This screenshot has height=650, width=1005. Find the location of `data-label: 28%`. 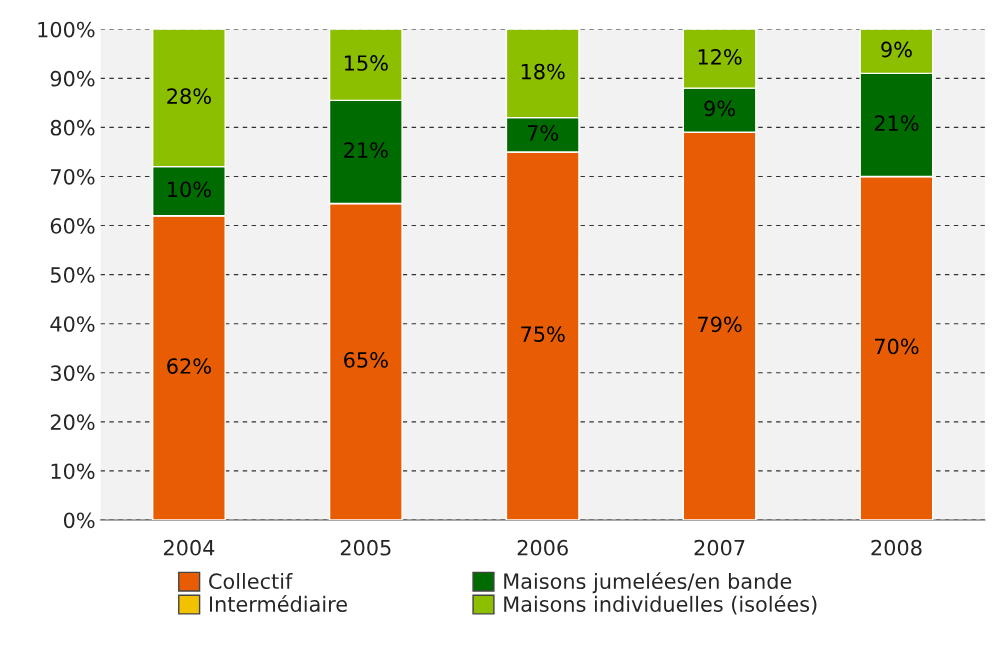

data-label: 28% is located at coordinates (189, 96).